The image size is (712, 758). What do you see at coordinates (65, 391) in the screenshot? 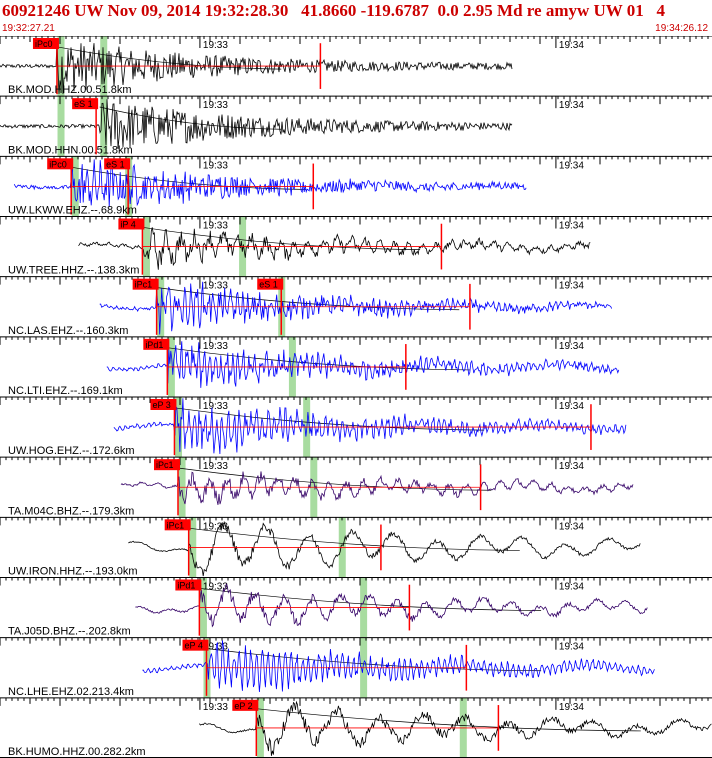
I see `station-label: NC.LTI.EHZ.--.169.1km` at bounding box center [65, 391].